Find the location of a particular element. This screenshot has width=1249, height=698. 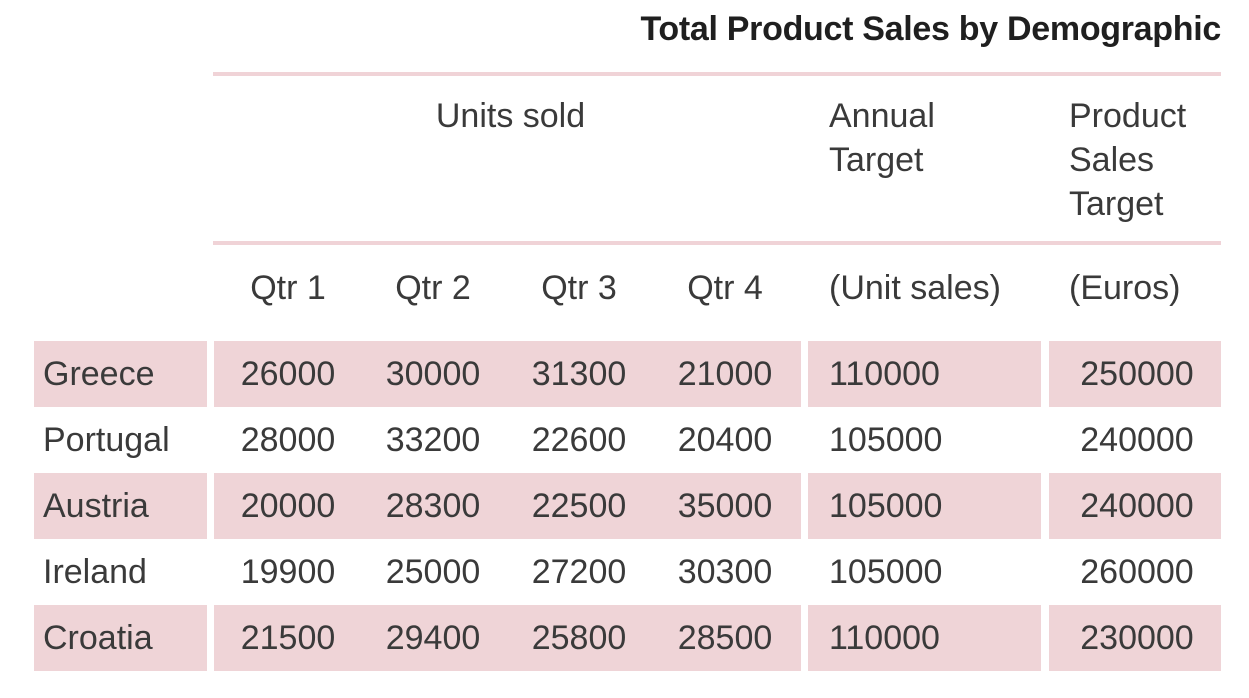

annual-target-header-line-1: Annual is located at coordinates (882, 116).